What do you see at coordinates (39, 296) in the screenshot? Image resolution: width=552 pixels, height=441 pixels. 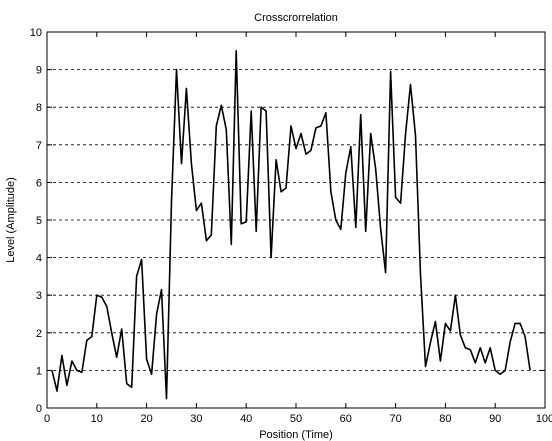 I see `y-tick-label: 3` at bounding box center [39, 296].